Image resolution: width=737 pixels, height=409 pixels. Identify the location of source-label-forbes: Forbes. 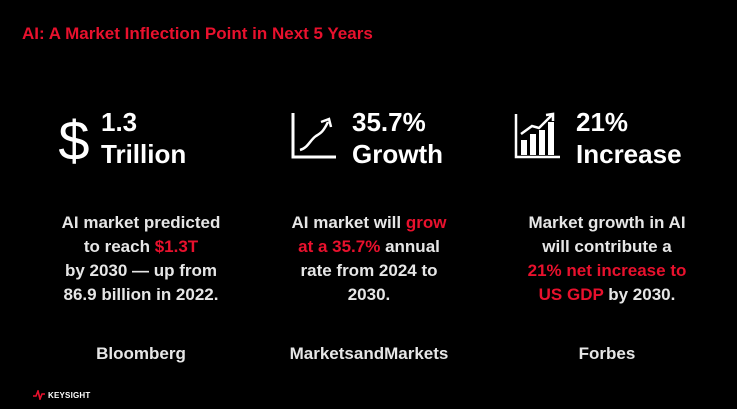
(607, 353).